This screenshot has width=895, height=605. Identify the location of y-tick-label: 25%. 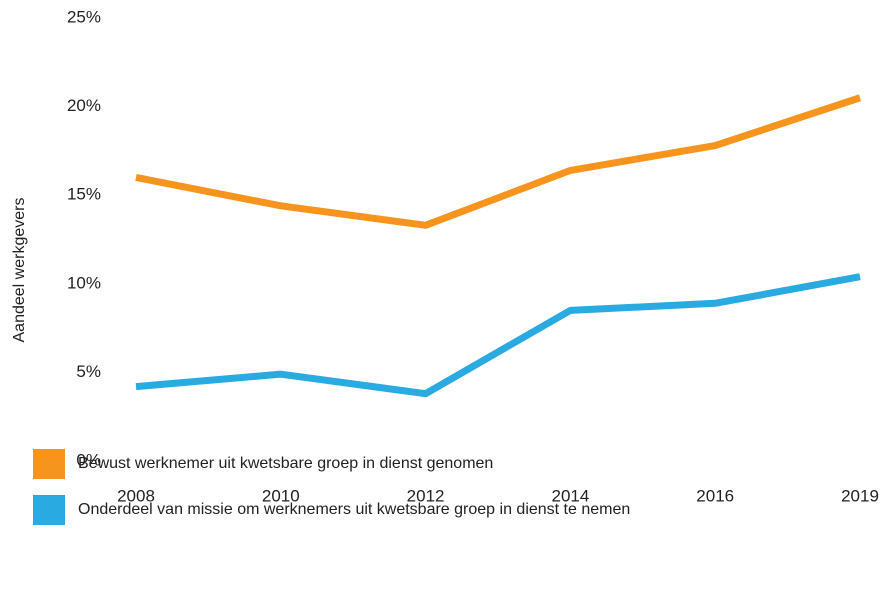
(84, 16).